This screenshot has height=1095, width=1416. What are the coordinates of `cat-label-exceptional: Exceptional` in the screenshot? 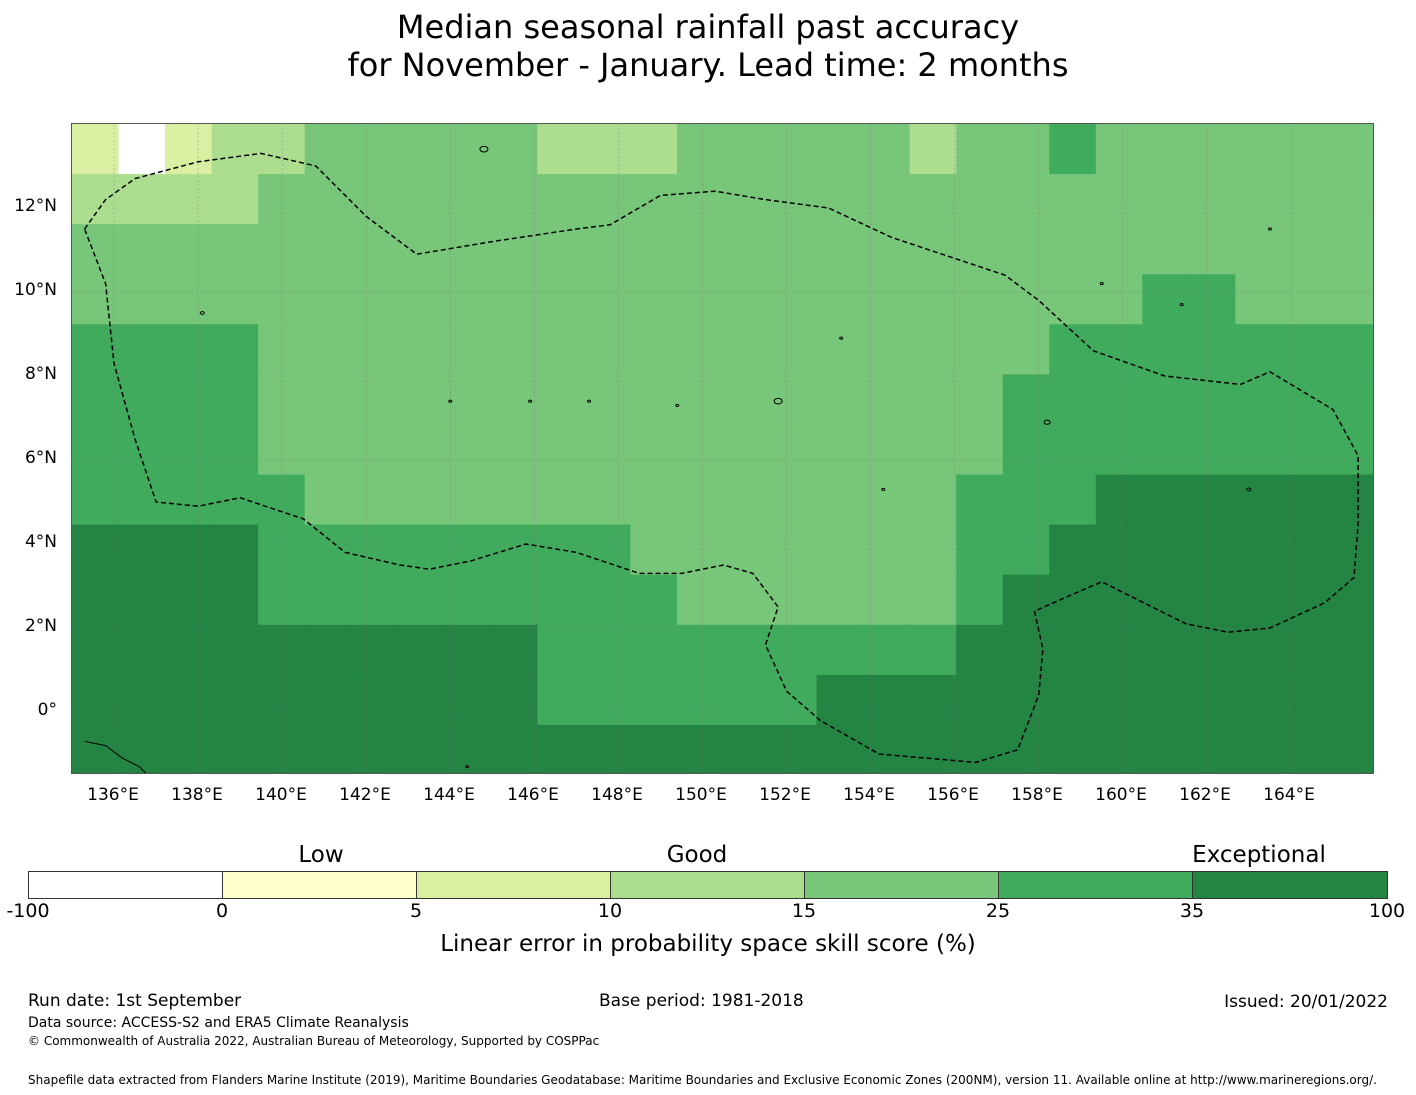 It's located at (1259, 855).